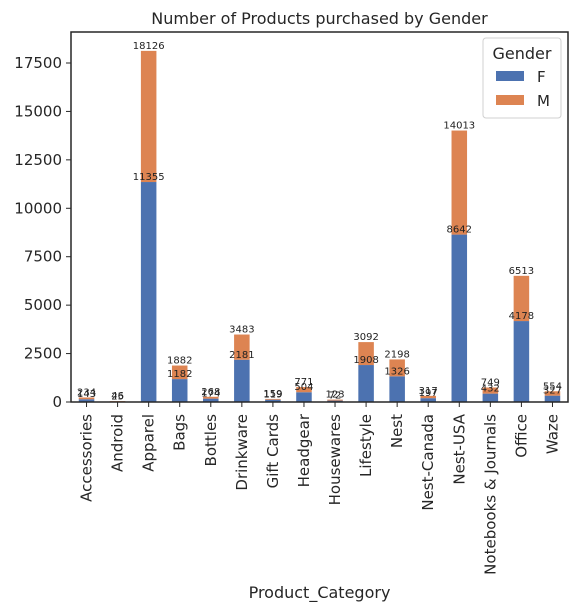 Image resolution: width=577 pixels, height=613 pixels. I want to click on y-axis: 0 2500 5000 7500 10000 12500 15000 17500, so click(42, 232).